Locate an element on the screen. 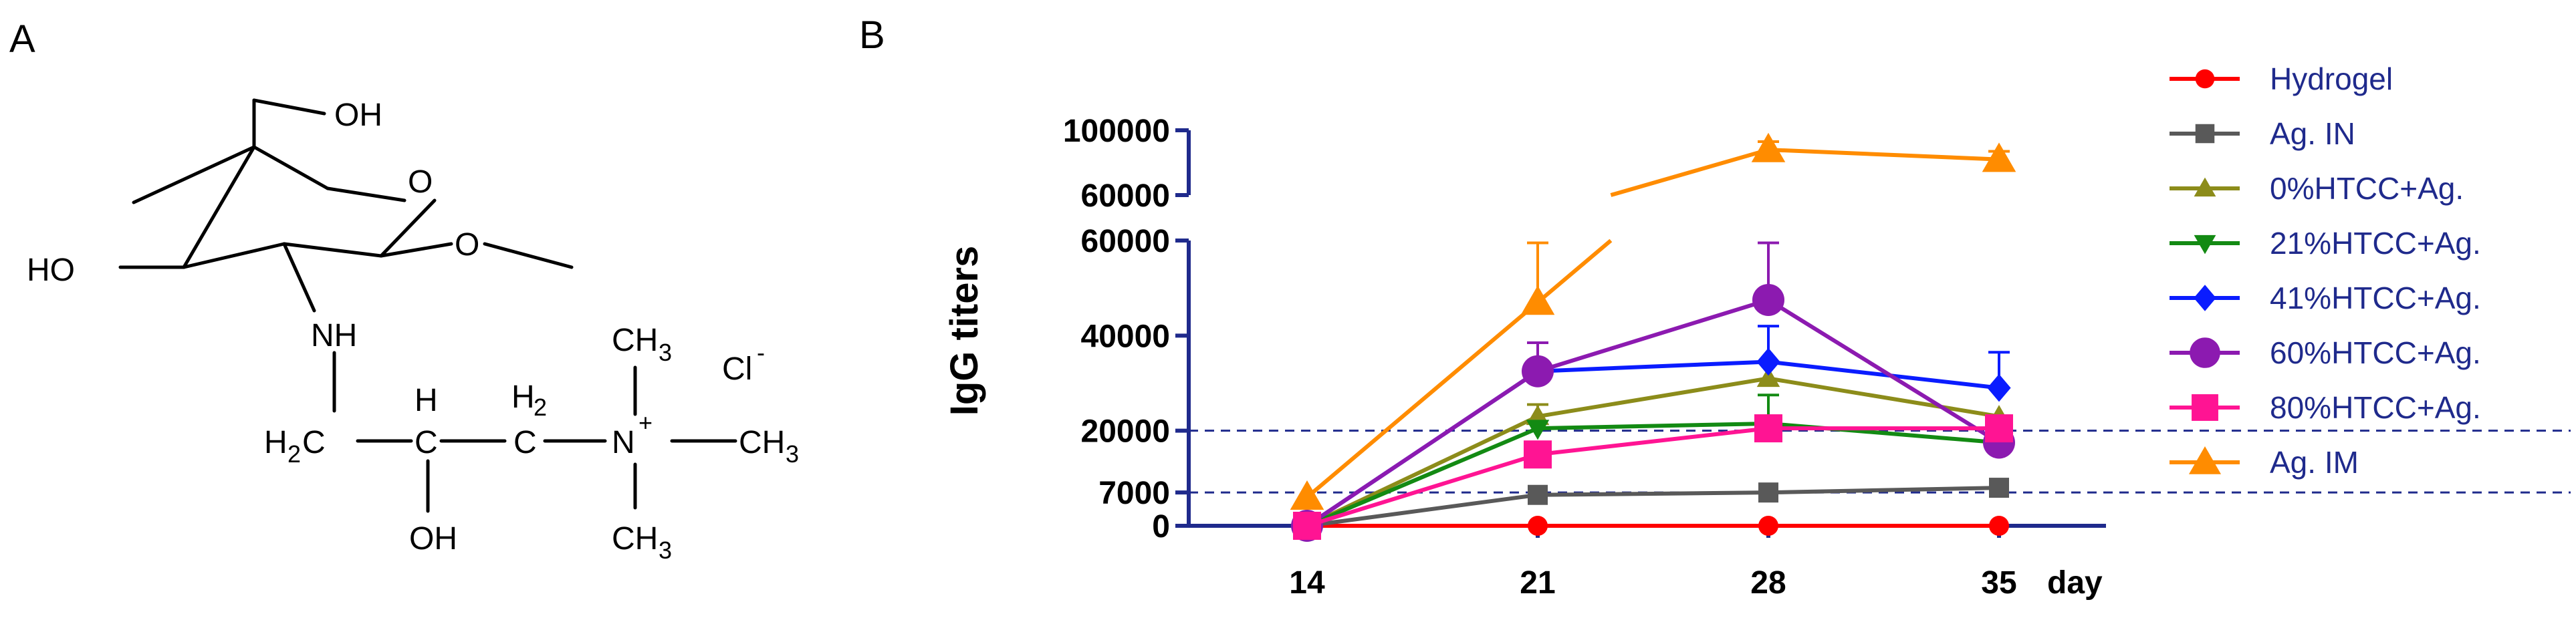 The image size is (2576, 622). legend-item: 80%HTCC+Ag. is located at coordinates (2325, 407).